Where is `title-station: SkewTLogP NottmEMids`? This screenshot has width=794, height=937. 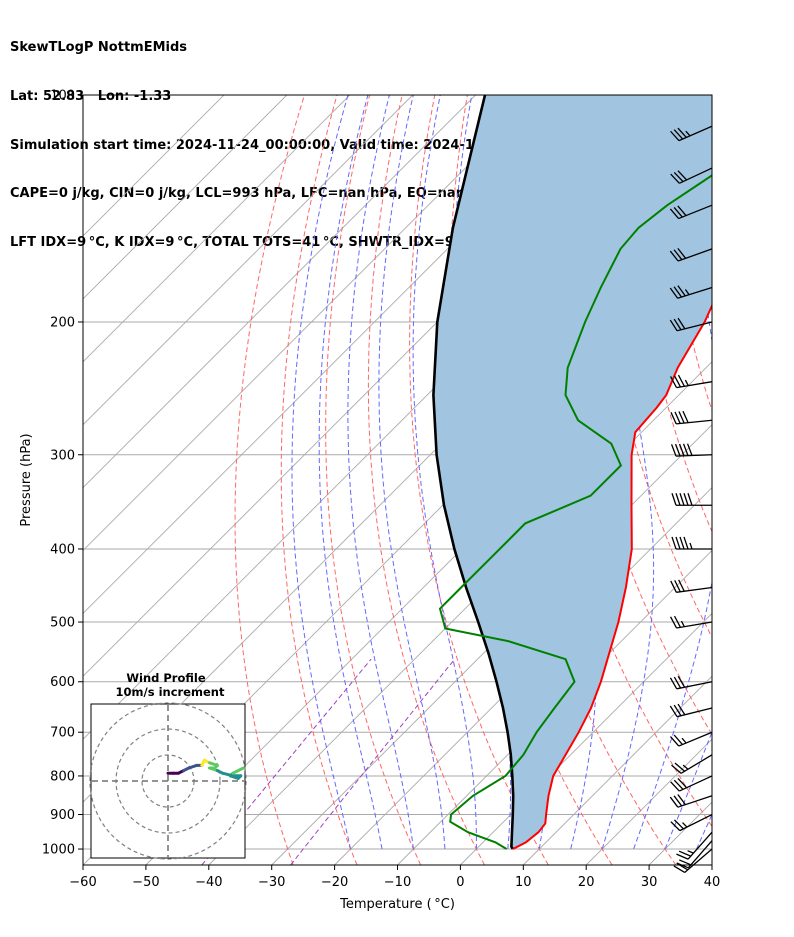
title-station: SkewTLogP NottmEMids is located at coordinates (99, 48).